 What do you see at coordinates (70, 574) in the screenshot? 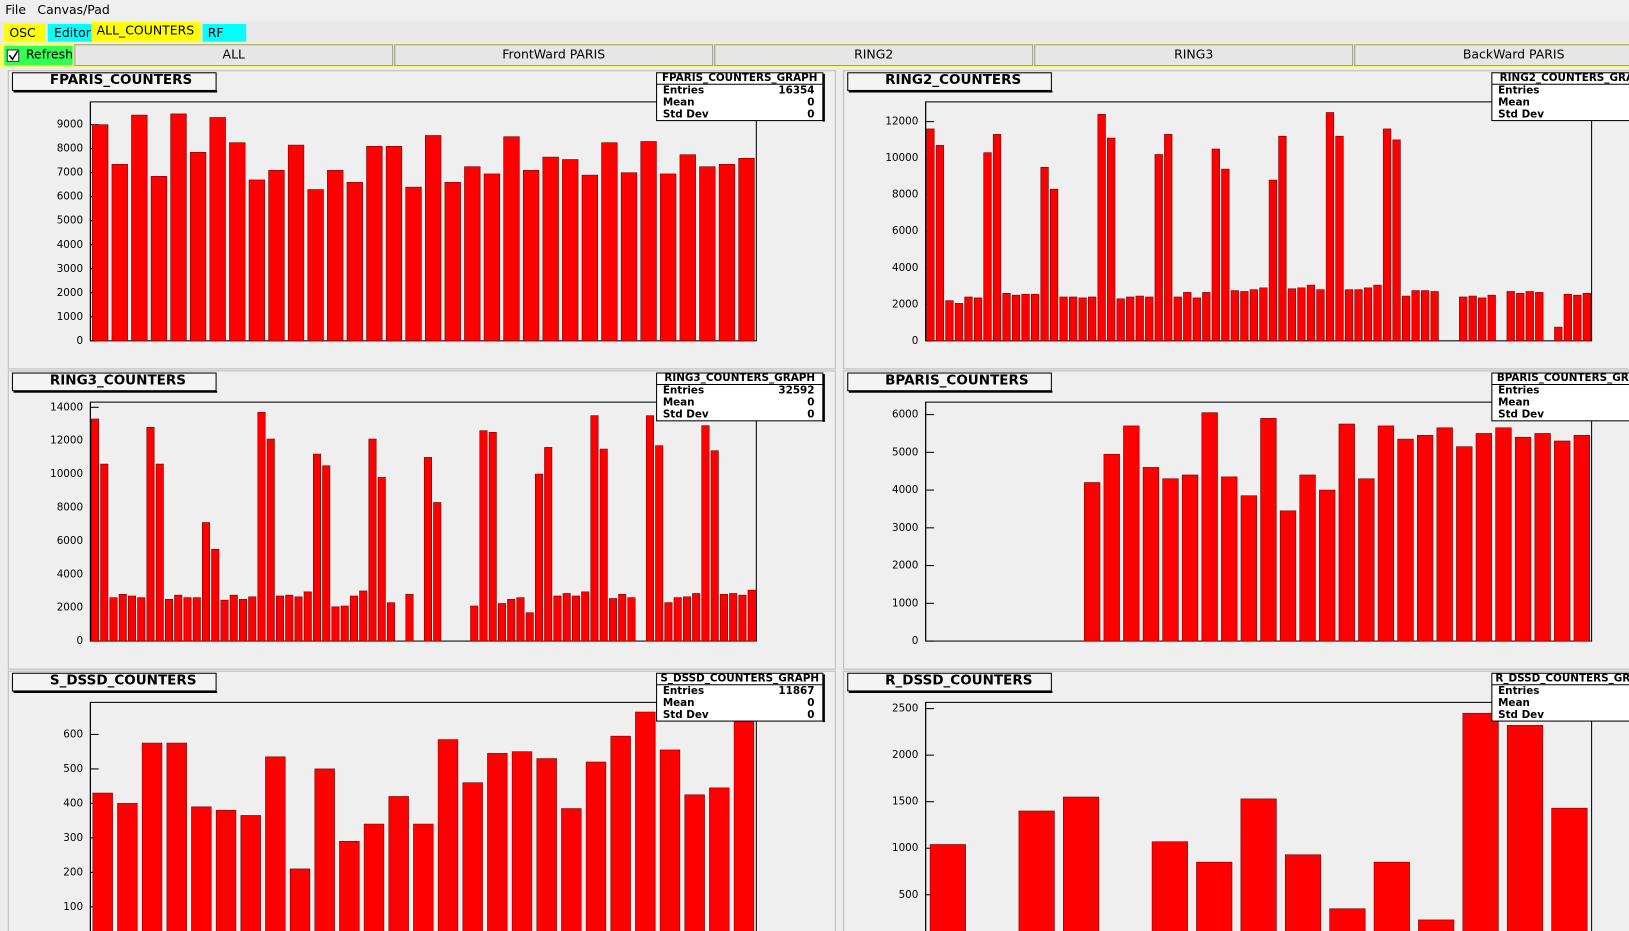
I see `y-tick-label: 4000` at bounding box center [70, 574].